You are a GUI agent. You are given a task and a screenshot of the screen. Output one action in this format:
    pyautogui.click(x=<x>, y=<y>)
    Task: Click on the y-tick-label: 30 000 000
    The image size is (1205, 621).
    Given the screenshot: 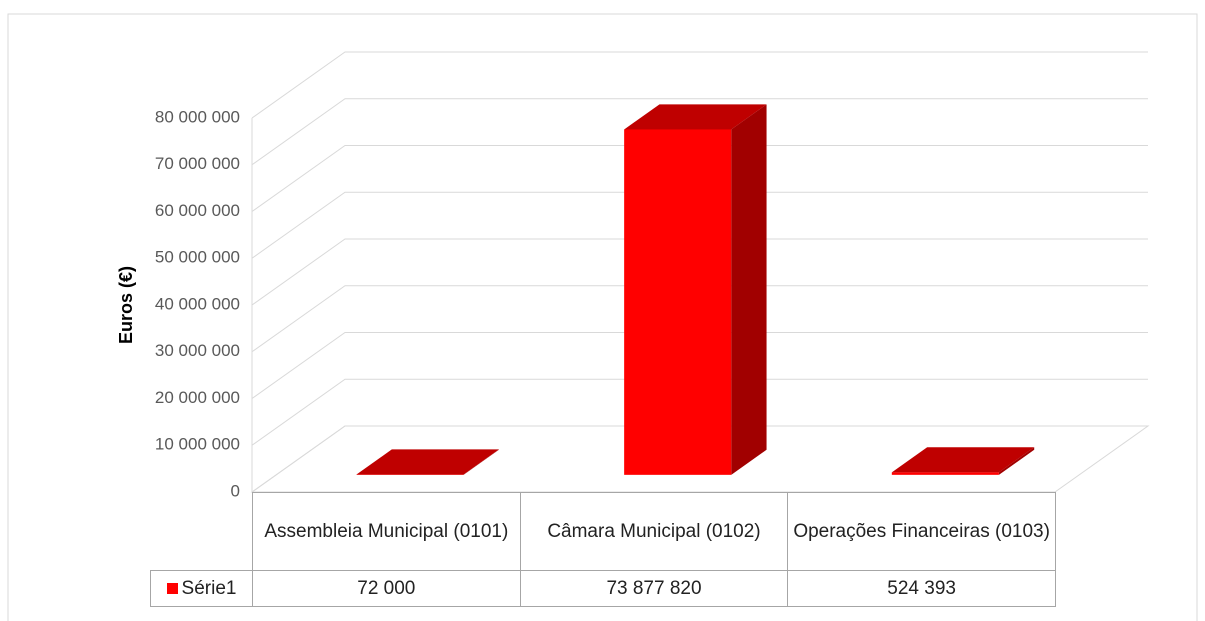 What is the action you would take?
    pyautogui.click(x=197, y=350)
    